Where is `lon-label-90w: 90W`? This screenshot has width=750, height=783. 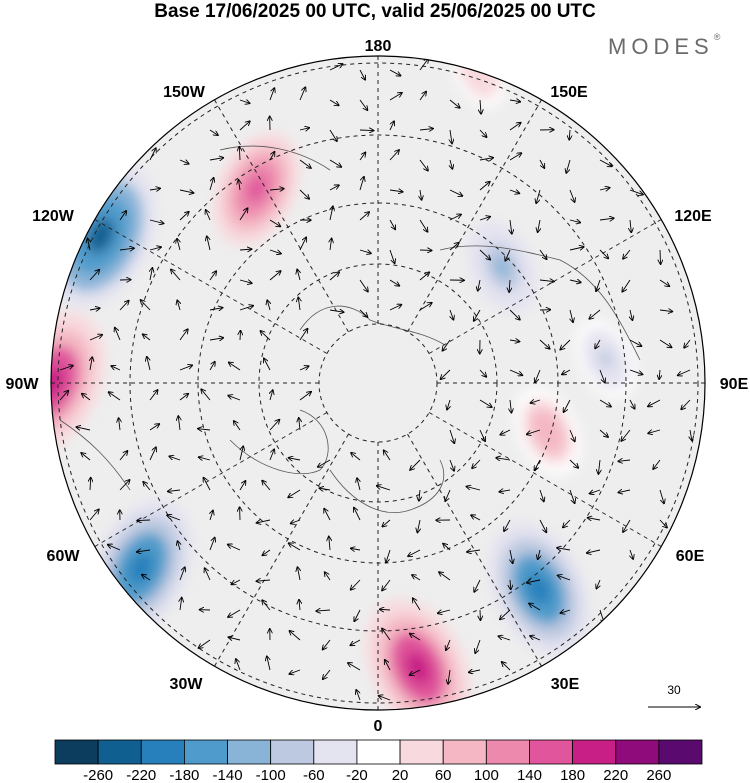 lon-label-90w: 90W is located at coordinates (23, 384).